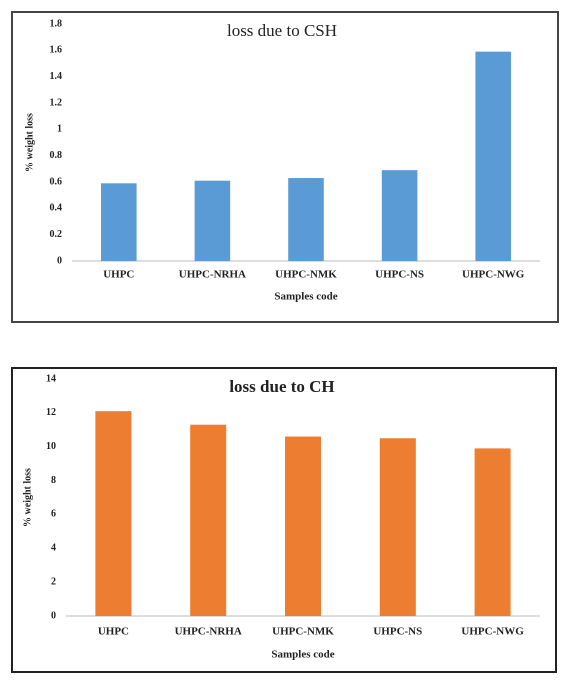 This screenshot has height=682, width=574. What do you see at coordinates (56, 155) in the screenshot?
I see `y-tick-label: 0.8` at bounding box center [56, 155].